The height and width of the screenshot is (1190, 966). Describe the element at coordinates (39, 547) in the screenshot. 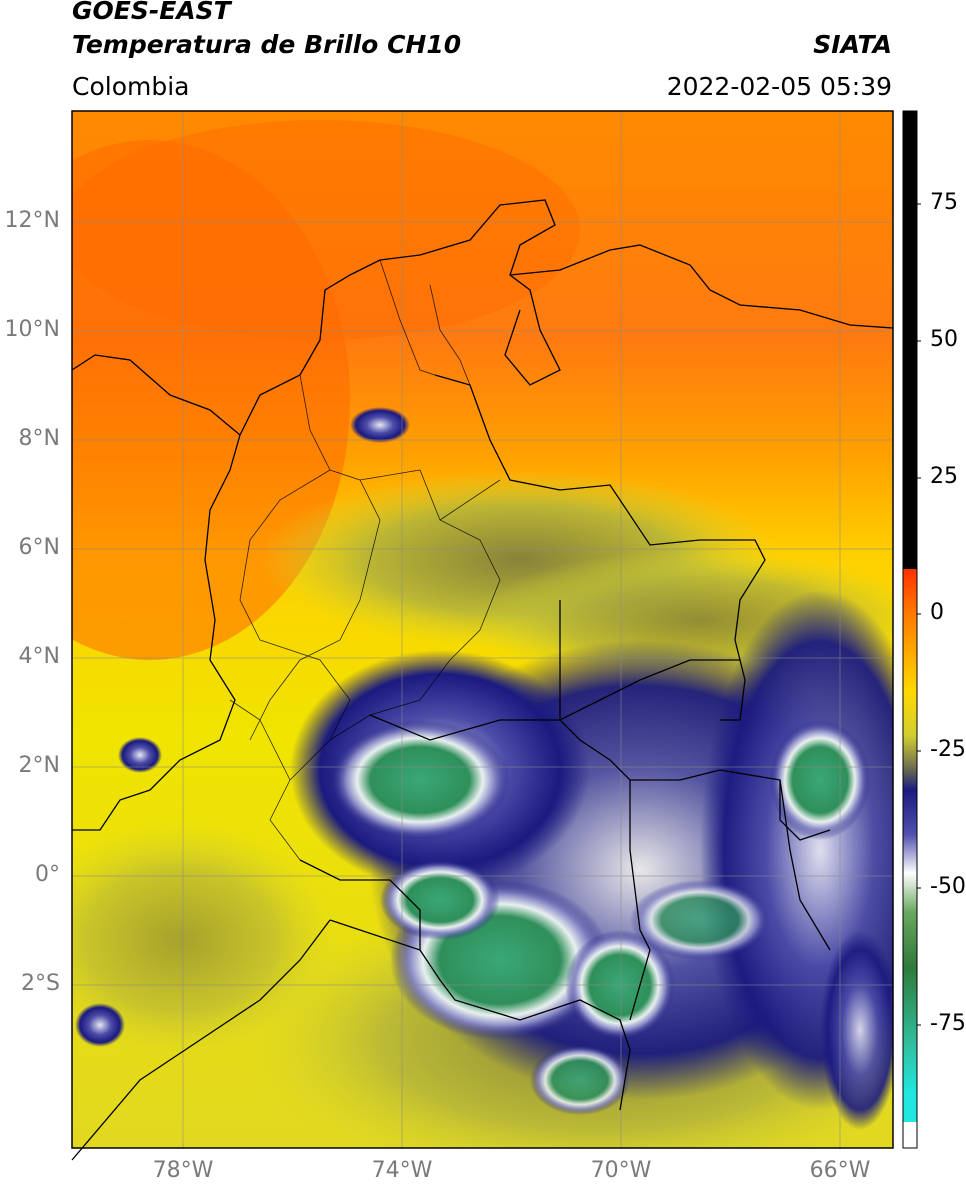

I see `lat-label-6n: 6°N` at that location.